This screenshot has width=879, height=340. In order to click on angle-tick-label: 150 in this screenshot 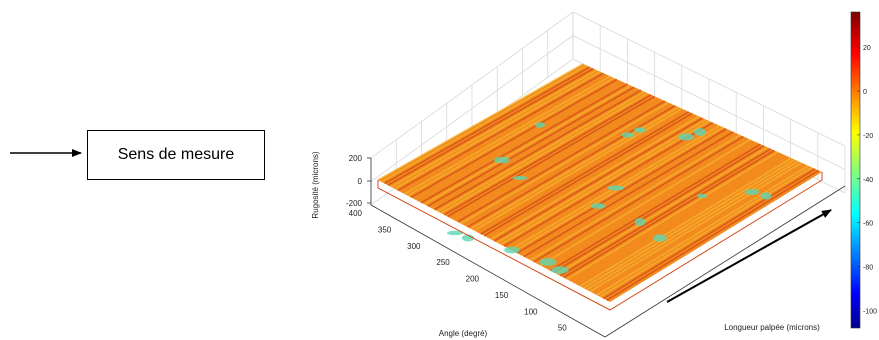, I will do `click(502, 295)`.